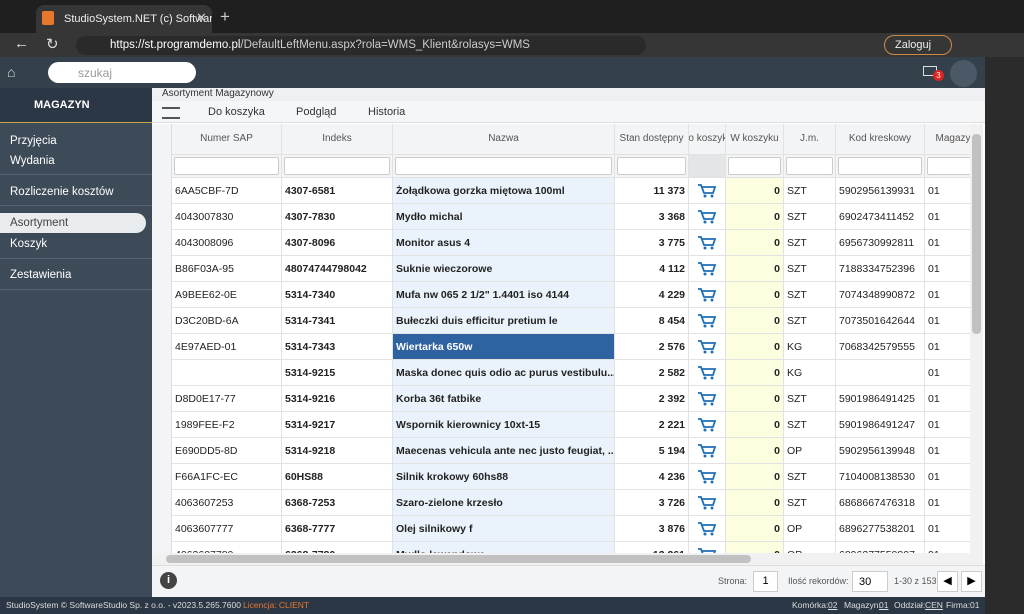 Image resolution: width=1024 pixels, height=614 pixels. What do you see at coordinates (124, 19) in the screenshot?
I see `browser-tab: StudioSystem.NET (c) SoftwareStu` at bounding box center [124, 19].